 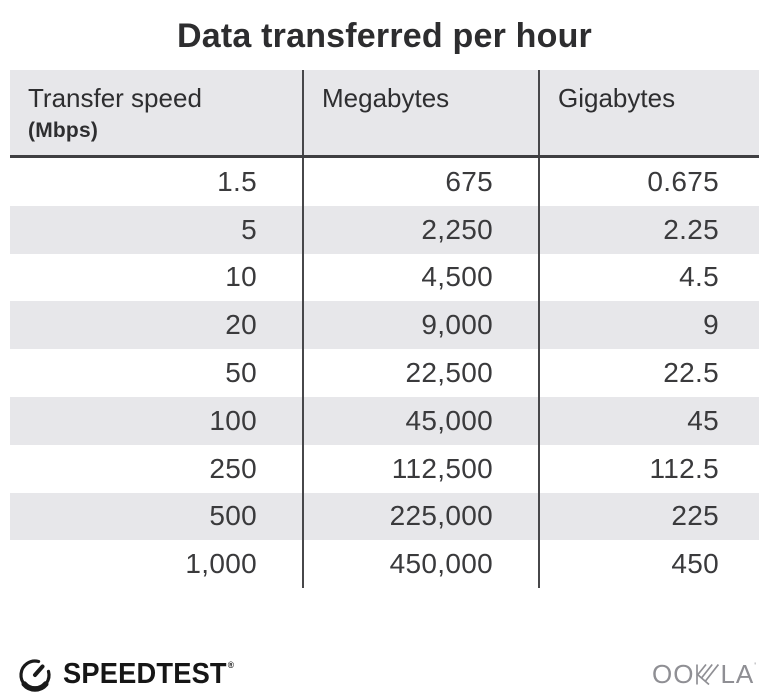 What do you see at coordinates (420, 420) in the screenshot?
I see `cell-megabytes: 45,000` at bounding box center [420, 420].